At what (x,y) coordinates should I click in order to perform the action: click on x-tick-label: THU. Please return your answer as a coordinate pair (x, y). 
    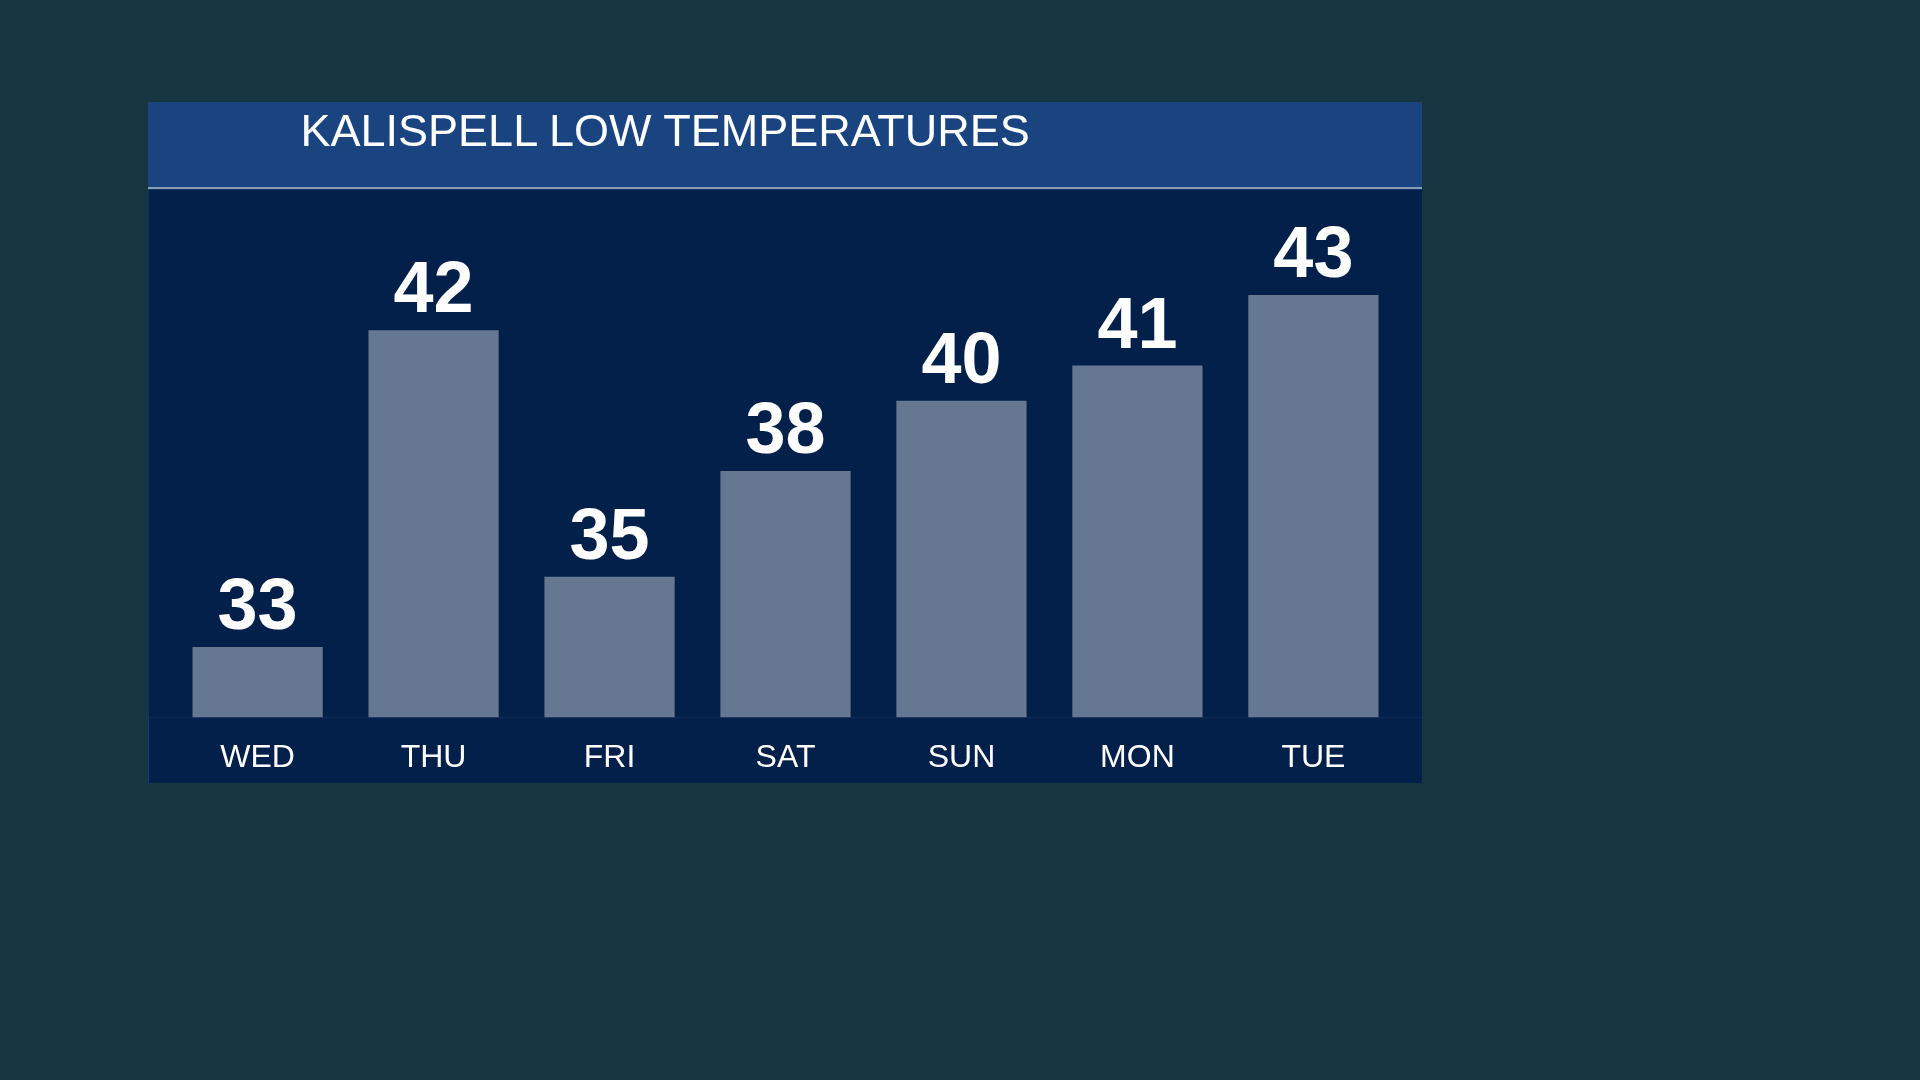
    Looking at the image, I should click on (433, 755).